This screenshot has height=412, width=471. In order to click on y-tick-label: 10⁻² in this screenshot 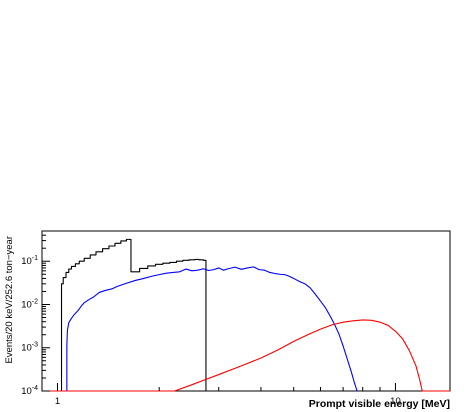, I will do `click(29, 304)`.